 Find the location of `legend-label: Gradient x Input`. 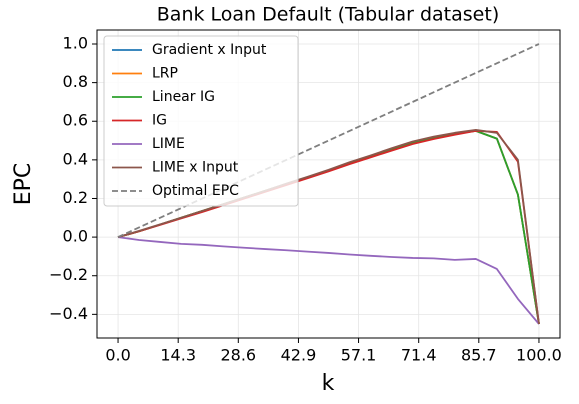

legend-label: Gradient x Input is located at coordinates (209, 50).